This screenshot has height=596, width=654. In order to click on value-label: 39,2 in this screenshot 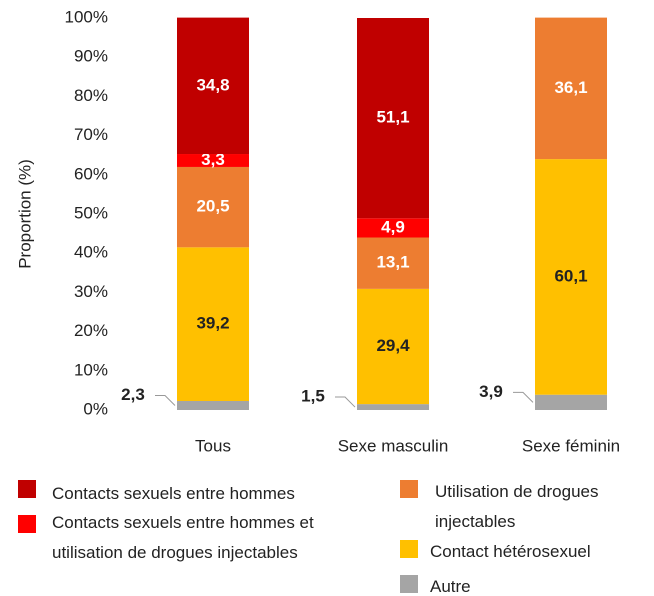, I will do `click(212, 323)`.